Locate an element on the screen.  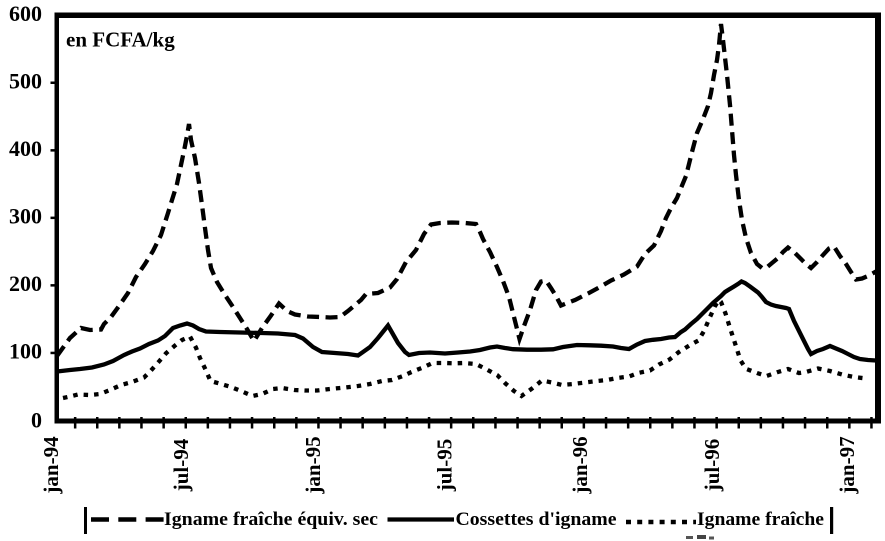
svg-text: Cossettes d'igname is located at coordinates (536, 519).